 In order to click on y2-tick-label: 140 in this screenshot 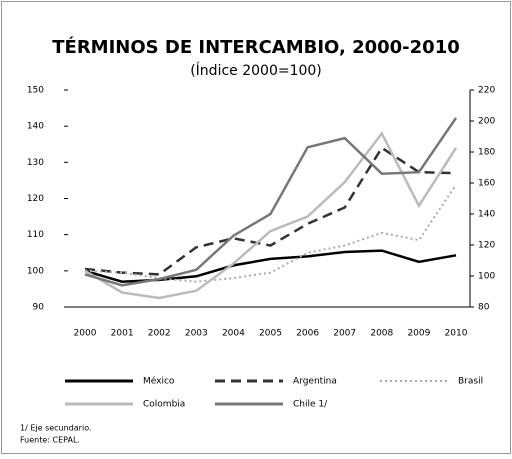, I will do `click(486, 215)`.